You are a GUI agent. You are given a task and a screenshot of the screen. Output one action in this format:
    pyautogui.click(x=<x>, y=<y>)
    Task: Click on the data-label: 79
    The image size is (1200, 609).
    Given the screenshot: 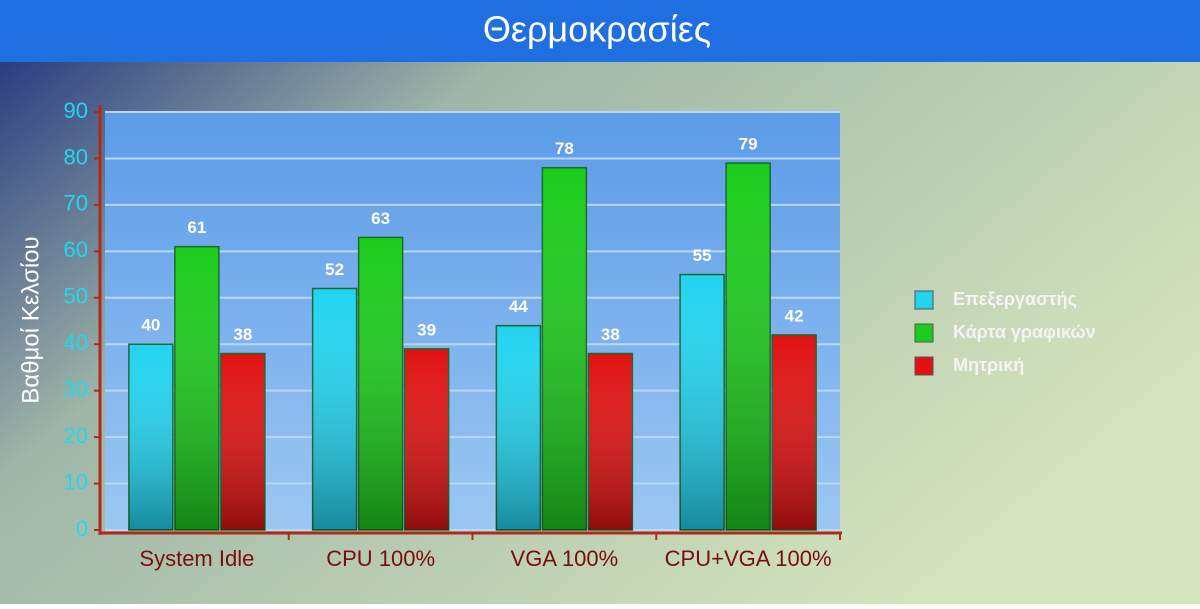 What is the action you would take?
    pyautogui.click(x=748, y=144)
    